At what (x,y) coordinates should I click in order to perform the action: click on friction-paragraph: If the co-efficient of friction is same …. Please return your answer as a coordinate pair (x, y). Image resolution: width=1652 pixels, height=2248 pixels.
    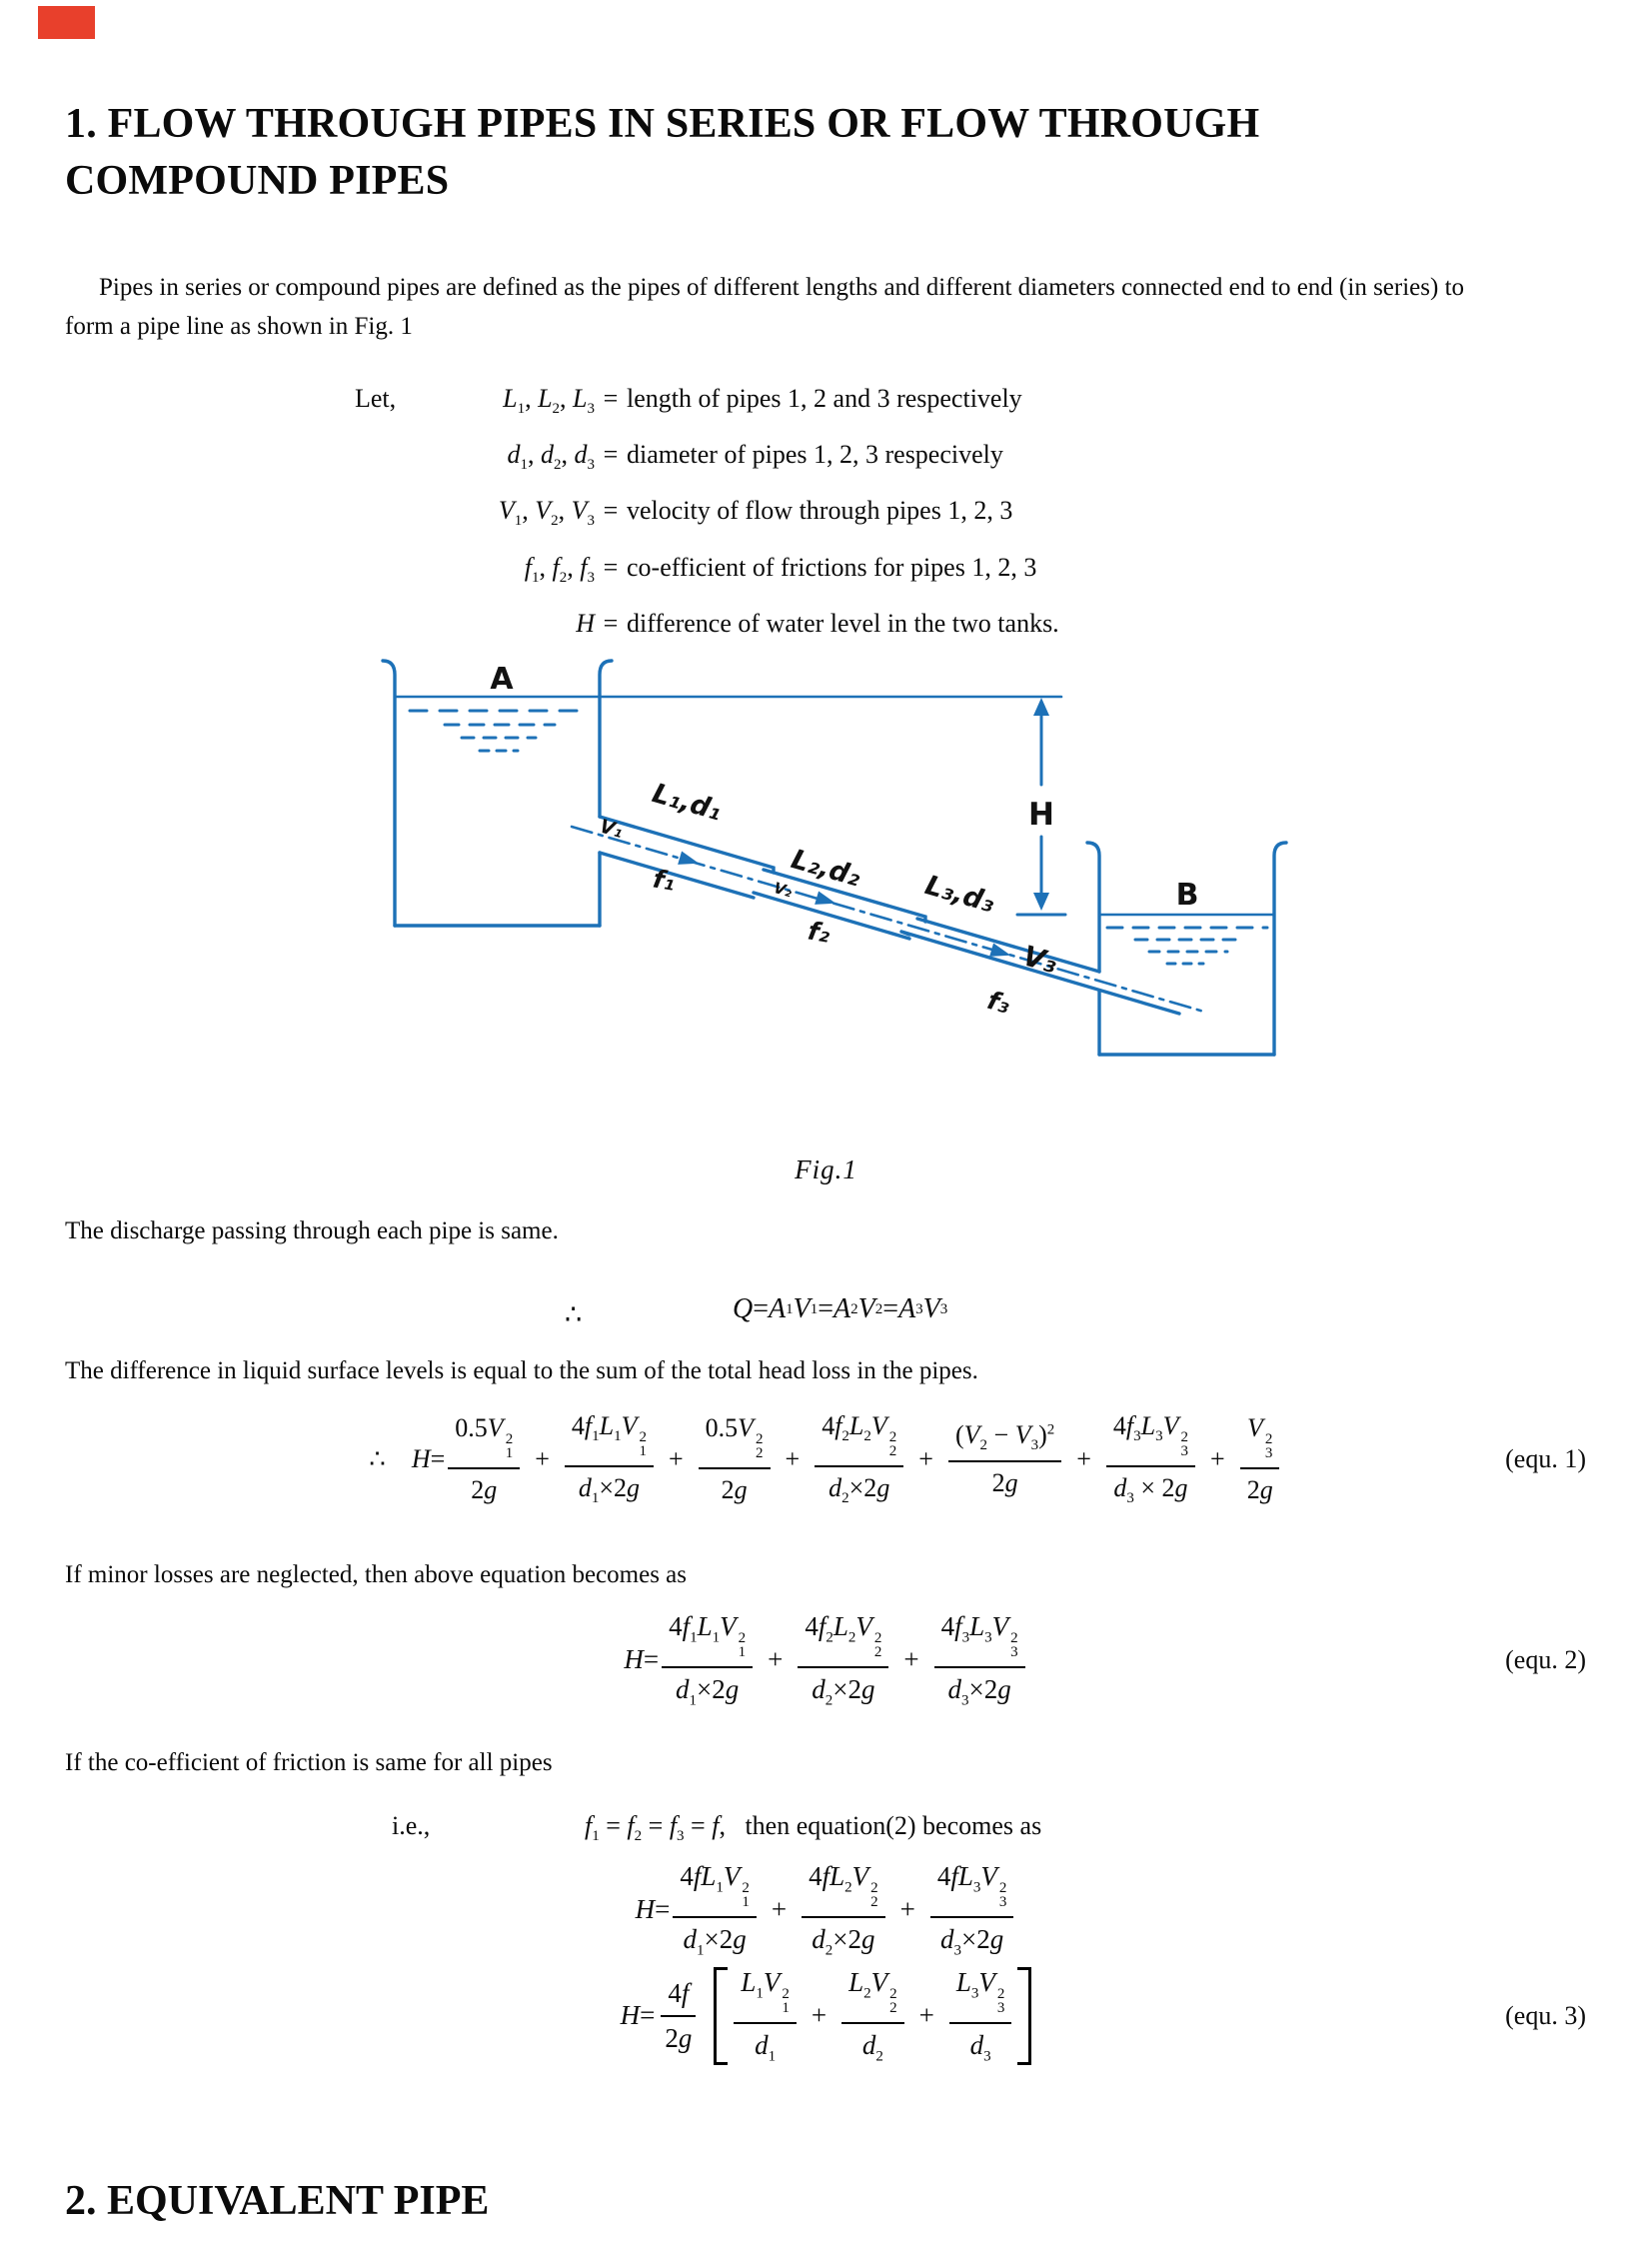
    Looking at the image, I should click on (309, 1762).